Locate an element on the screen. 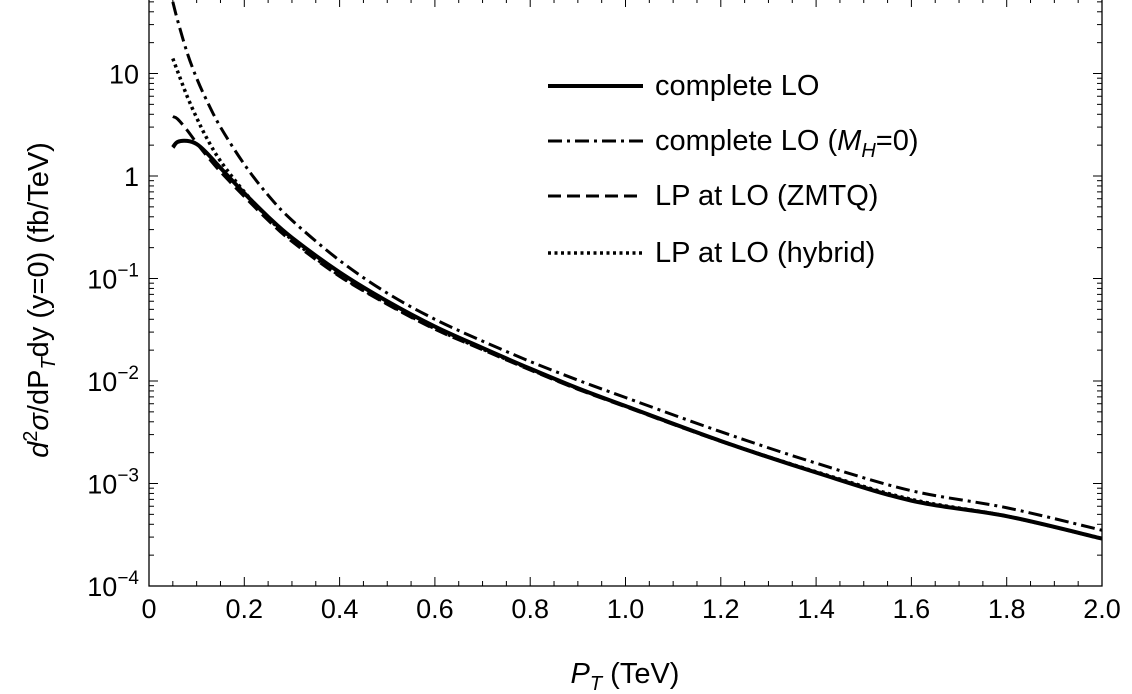 The width and height of the screenshot is (1132, 694). x-tick-label: 1.0 is located at coordinates (626, 609).